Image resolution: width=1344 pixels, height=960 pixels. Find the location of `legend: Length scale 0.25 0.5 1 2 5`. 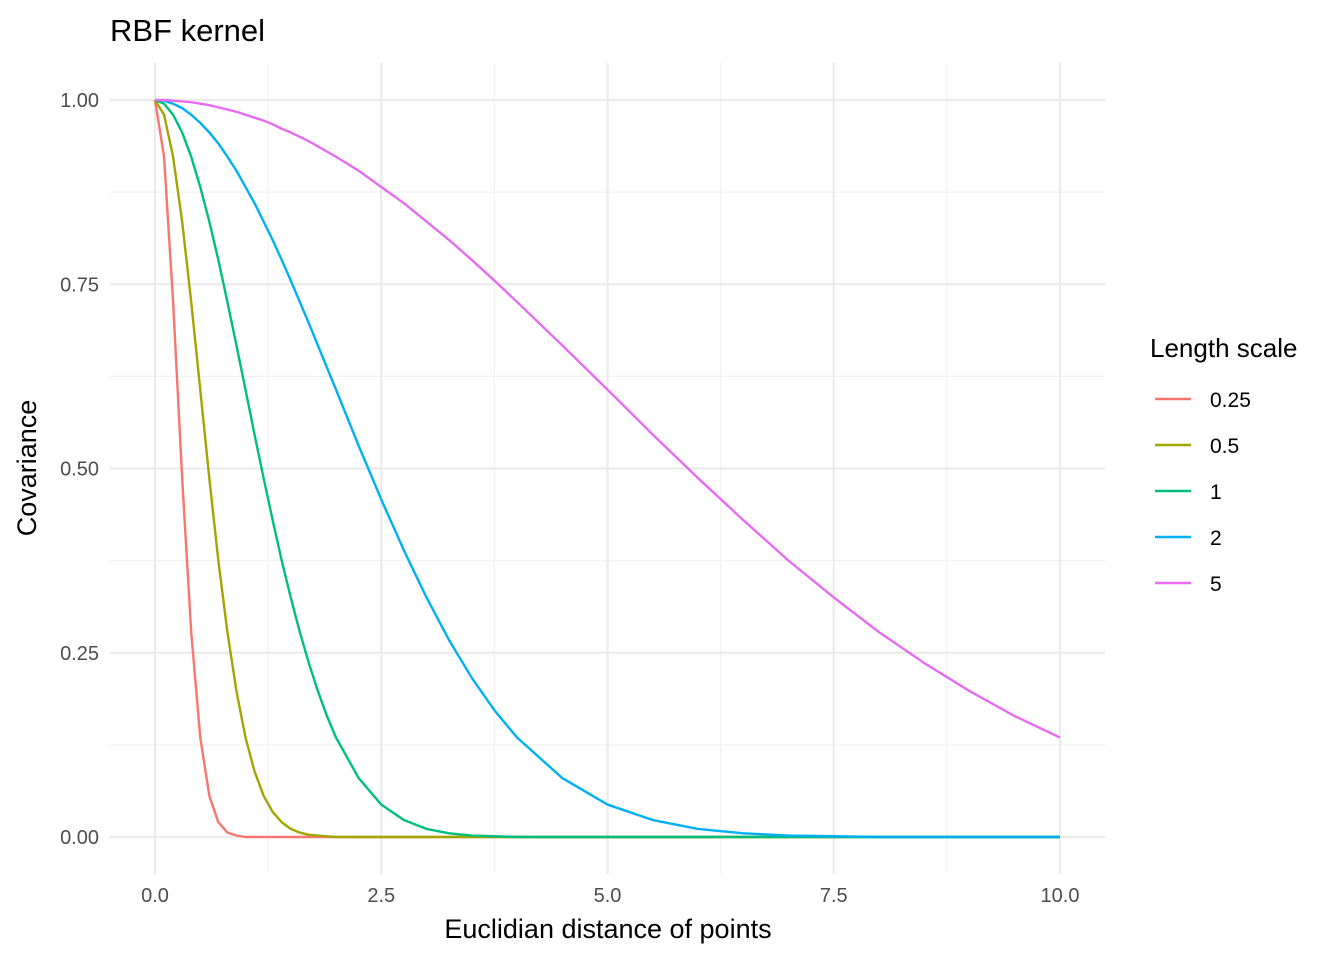

legend: Length scale 0.25 0.5 1 2 5 is located at coordinates (1223, 464).